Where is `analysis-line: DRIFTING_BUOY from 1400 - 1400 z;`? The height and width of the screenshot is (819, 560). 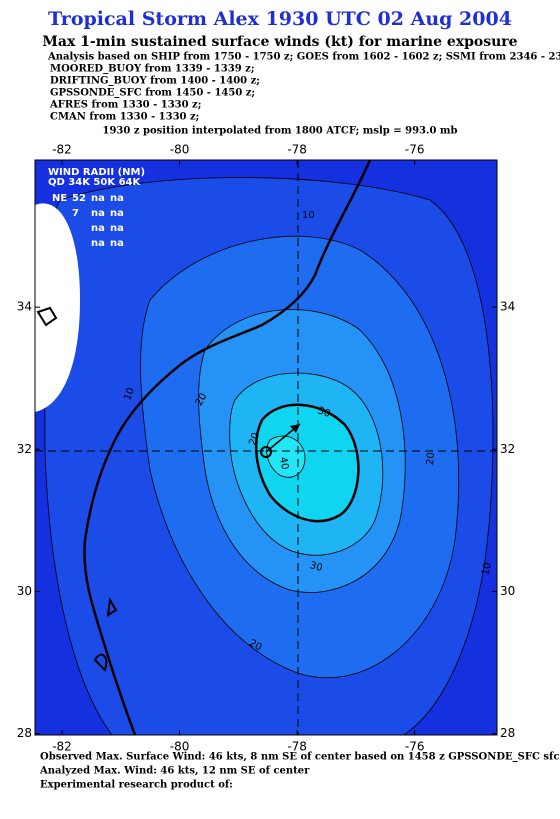 analysis-line: DRIFTING_BUOY from 1400 - 1400 z; is located at coordinates (155, 81).